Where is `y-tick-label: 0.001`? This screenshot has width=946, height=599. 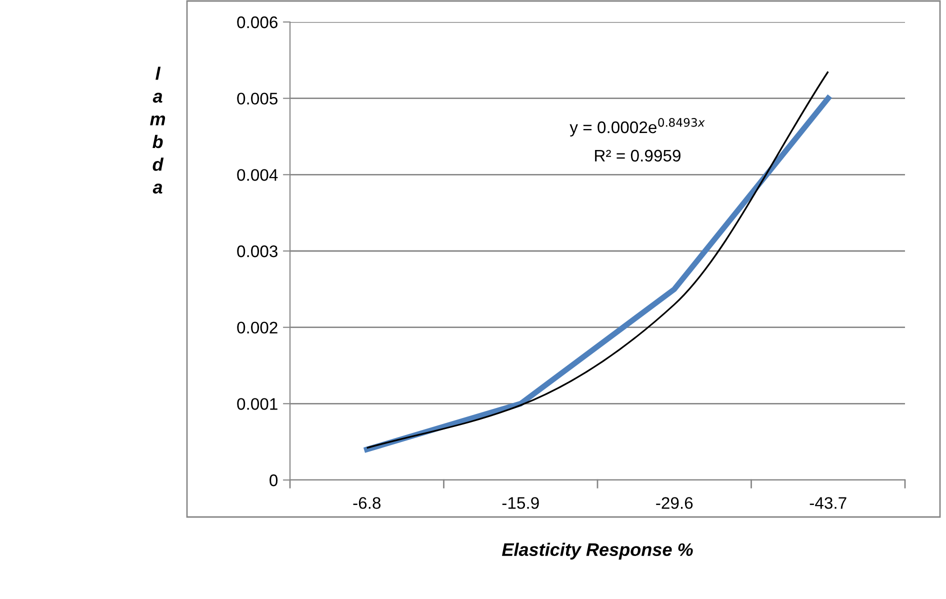
y-tick-label: 0.001 is located at coordinates (257, 404).